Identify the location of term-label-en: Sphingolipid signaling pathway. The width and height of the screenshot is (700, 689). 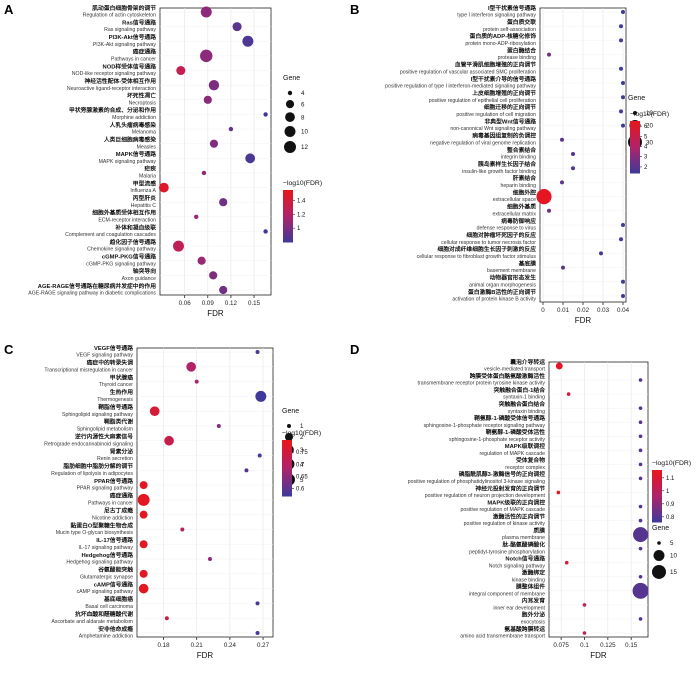
(97, 415).